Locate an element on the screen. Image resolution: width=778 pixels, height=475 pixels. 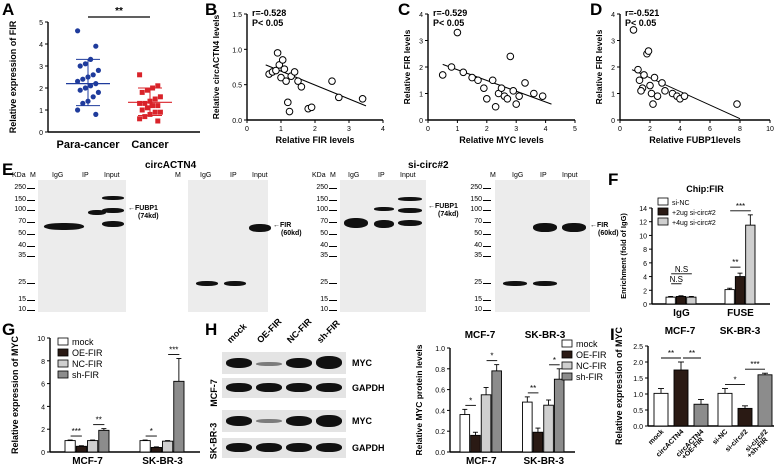
blot-2-lane-igg: IgG is located at coordinates (206, 175).